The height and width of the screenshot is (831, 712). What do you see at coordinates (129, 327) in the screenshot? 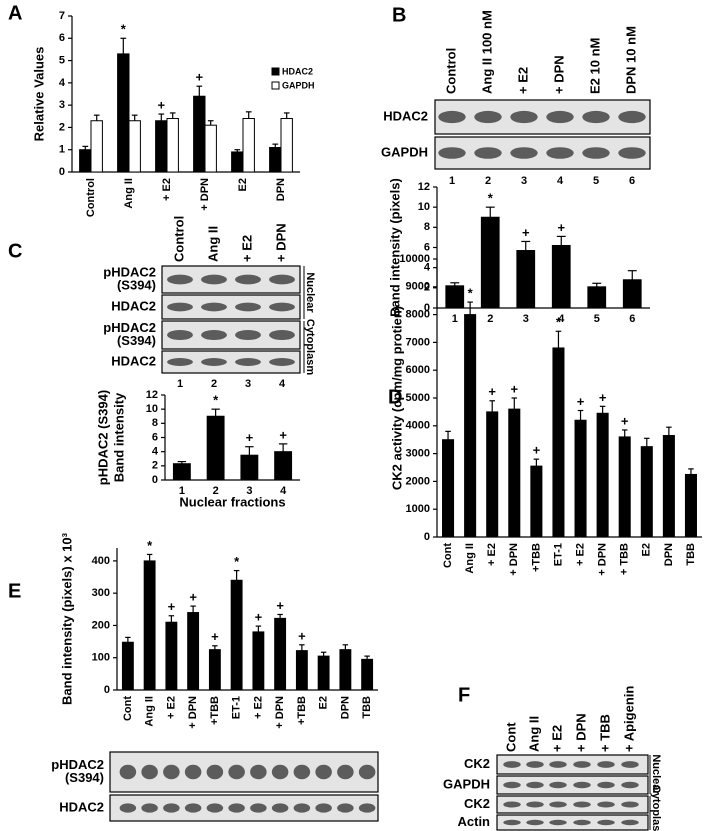
I see `row-label: pHDAC2` at bounding box center [129, 327].